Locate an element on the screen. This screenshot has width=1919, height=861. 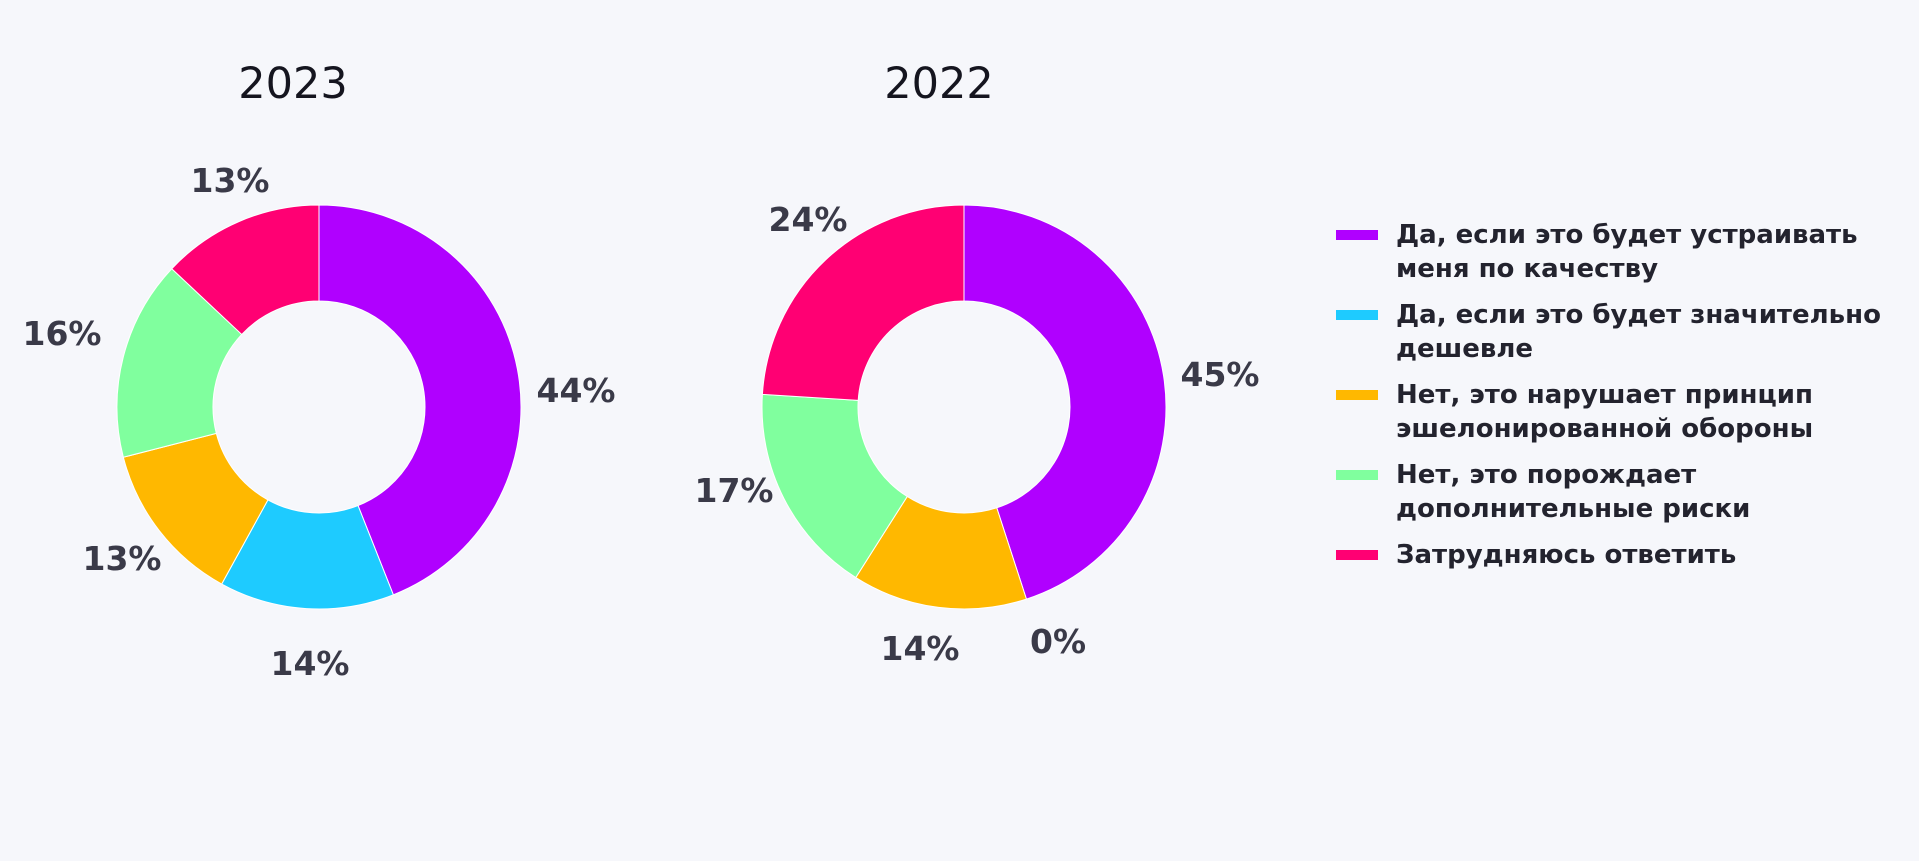
data-label: 17% is located at coordinates (734, 490).